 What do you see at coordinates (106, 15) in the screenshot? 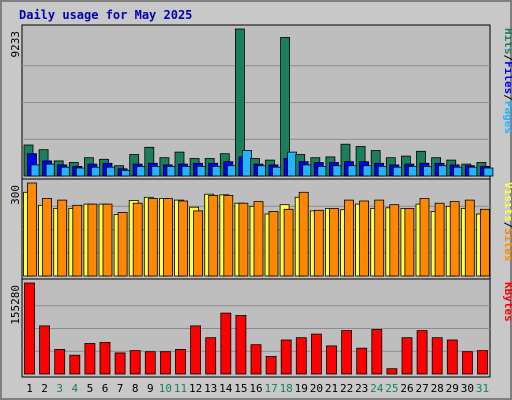
I see `chart-title: Daily usage for May 2025` at bounding box center [106, 15].